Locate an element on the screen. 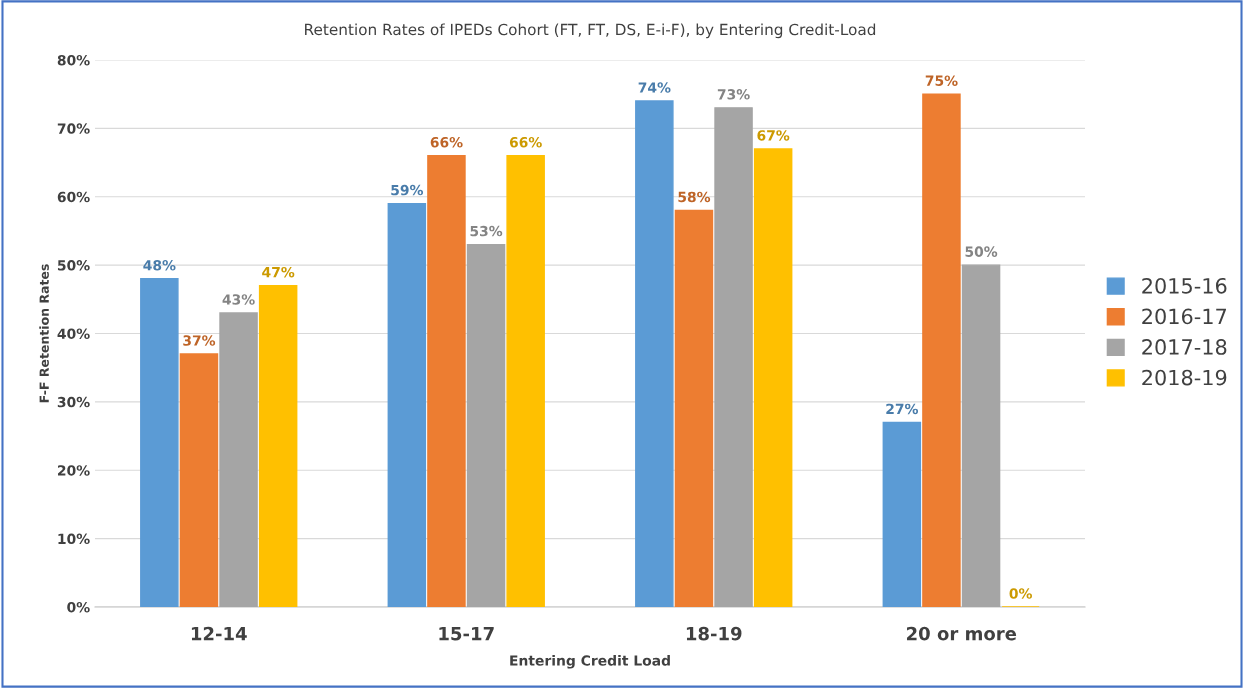 The image size is (1244, 688). y-tick-label: 50% is located at coordinates (73, 265).